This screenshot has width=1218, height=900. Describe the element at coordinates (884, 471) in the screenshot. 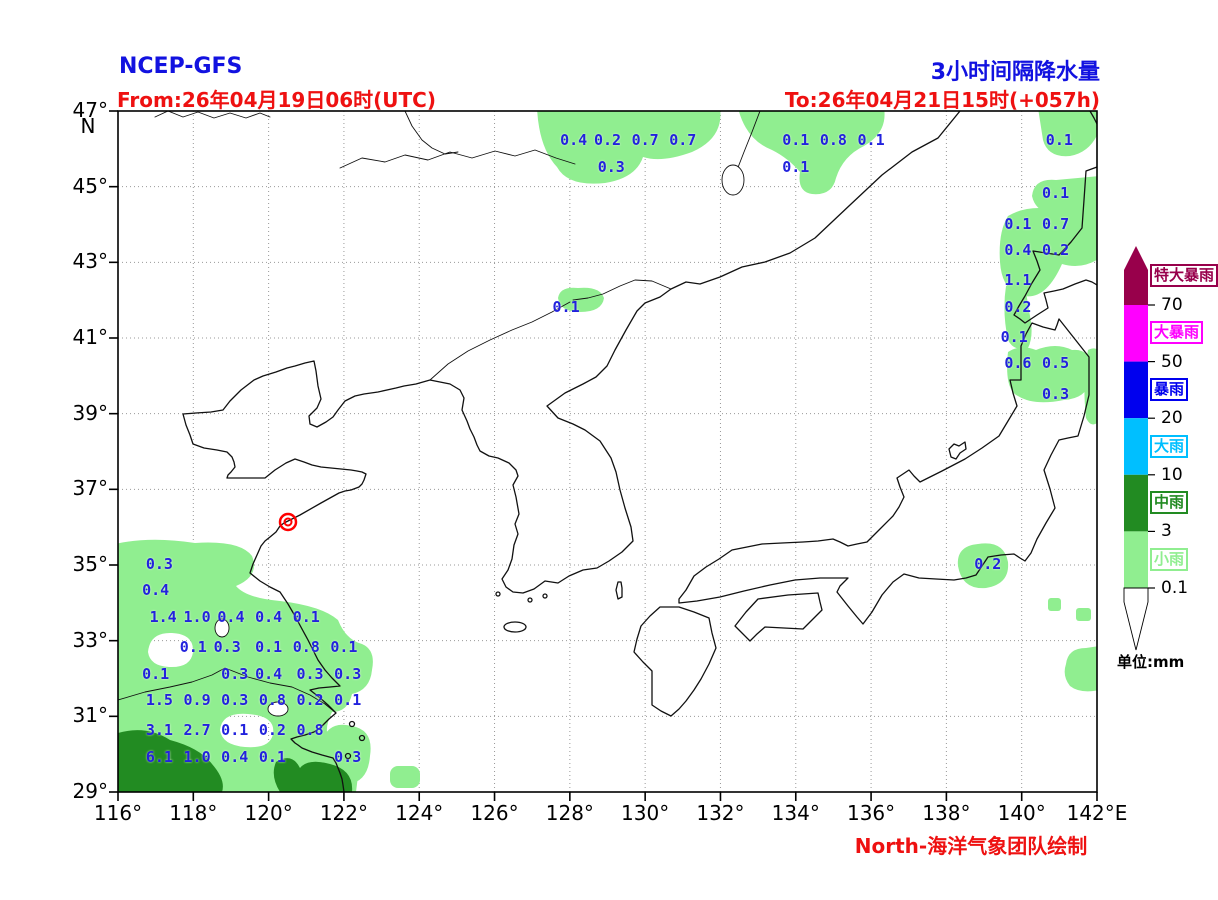

I see `honshu-coastline` at that location.